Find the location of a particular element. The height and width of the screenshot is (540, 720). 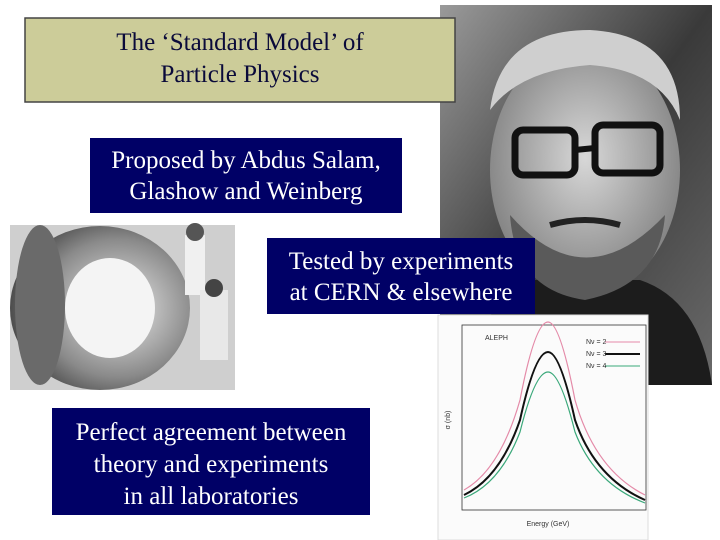

title-box is located at coordinates (240, 60).